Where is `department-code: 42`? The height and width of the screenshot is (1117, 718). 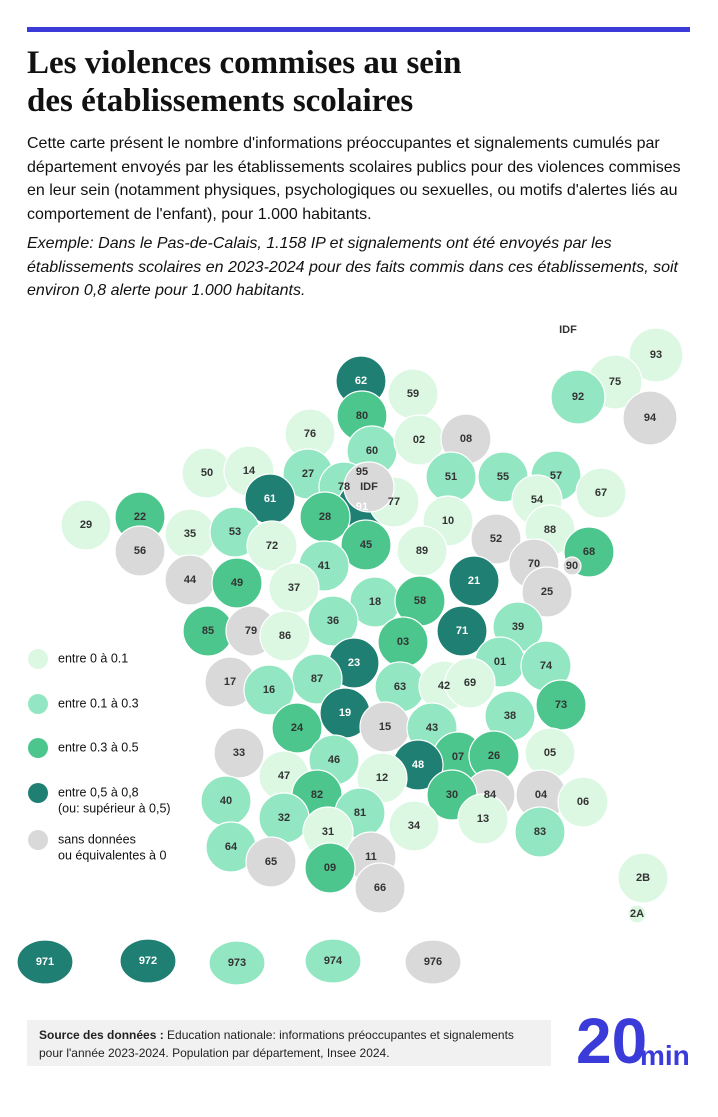 department-code: 42 is located at coordinates (444, 686).